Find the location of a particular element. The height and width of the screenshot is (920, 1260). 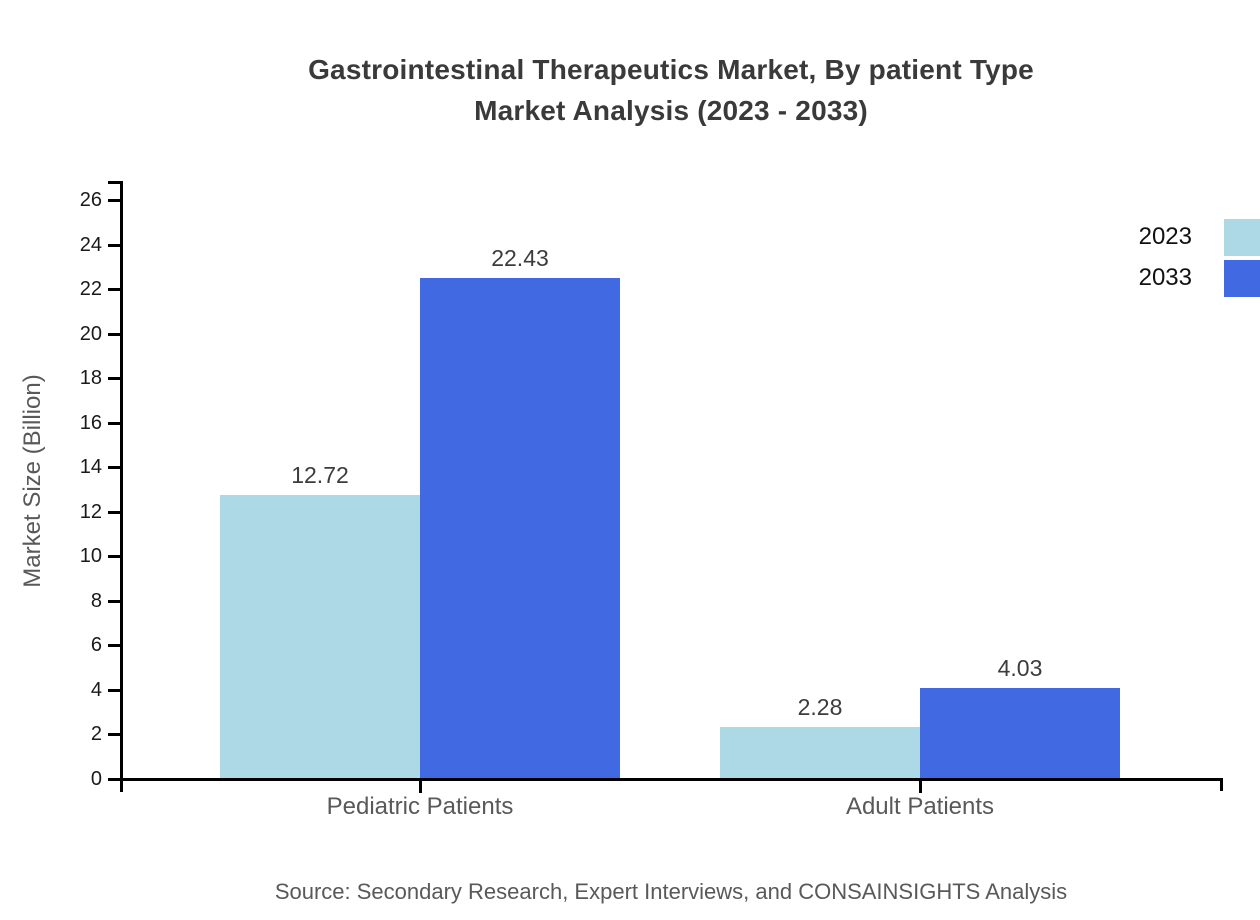

bar-2023-pediatric-patients is located at coordinates (320, 636).